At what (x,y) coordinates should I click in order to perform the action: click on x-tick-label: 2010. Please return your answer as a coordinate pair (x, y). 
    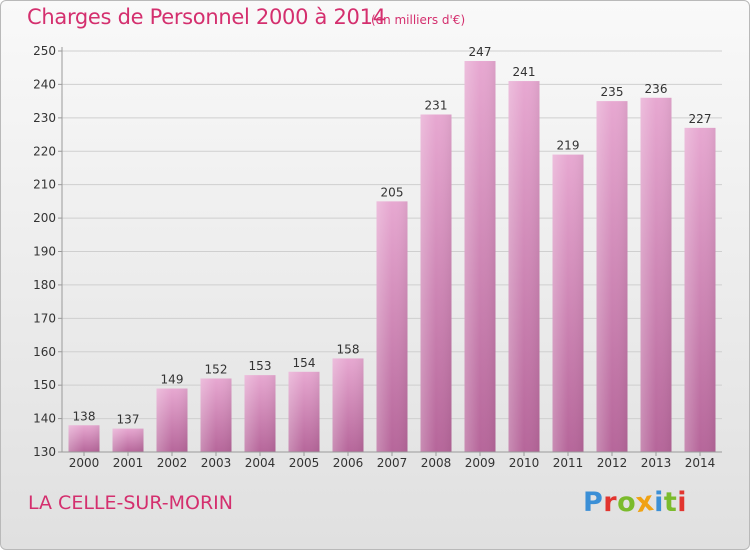
    Looking at the image, I should click on (524, 463).